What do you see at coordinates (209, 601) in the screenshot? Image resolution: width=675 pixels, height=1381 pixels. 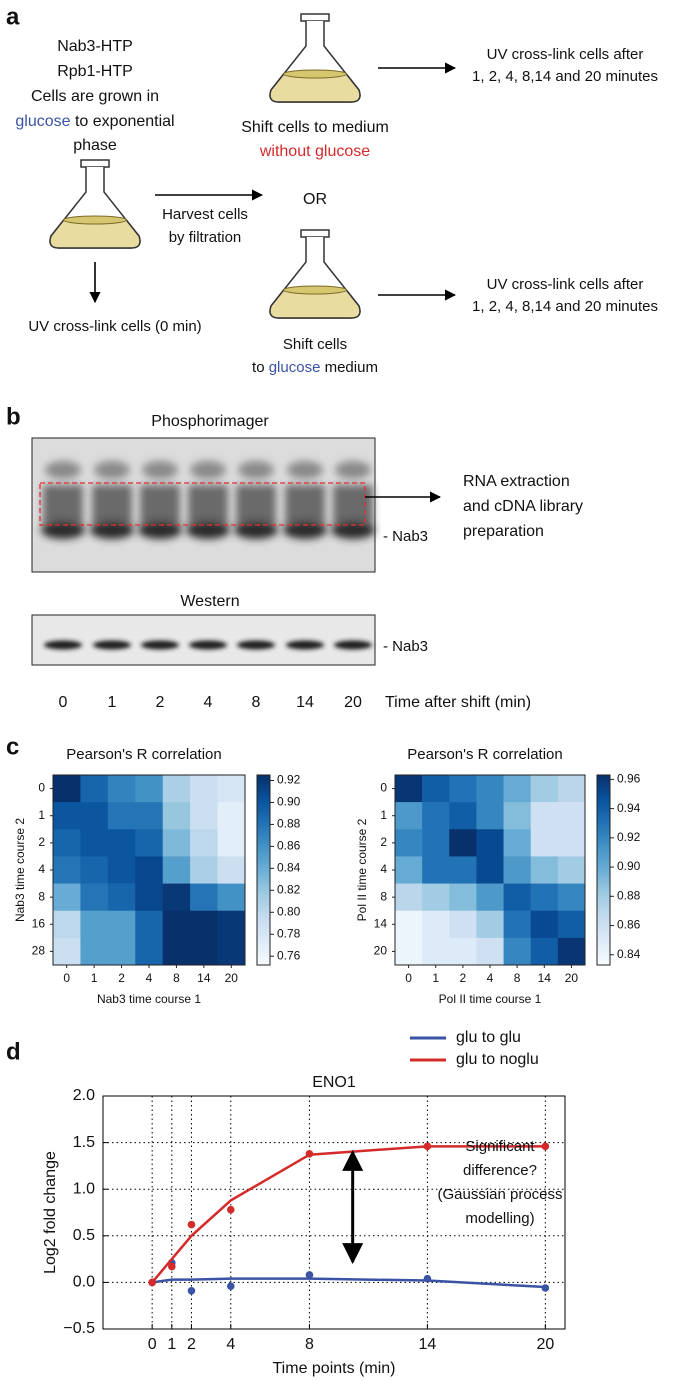 I see `gel-title: Western` at bounding box center [209, 601].